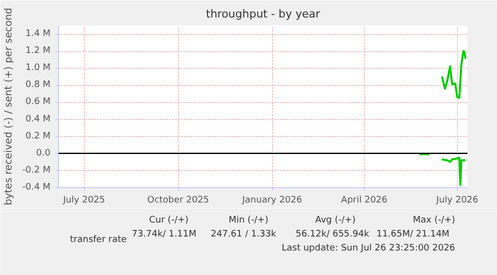 The width and height of the screenshot is (497, 275). I want to click on text: 247.61 / 1.33k, so click(244, 235).